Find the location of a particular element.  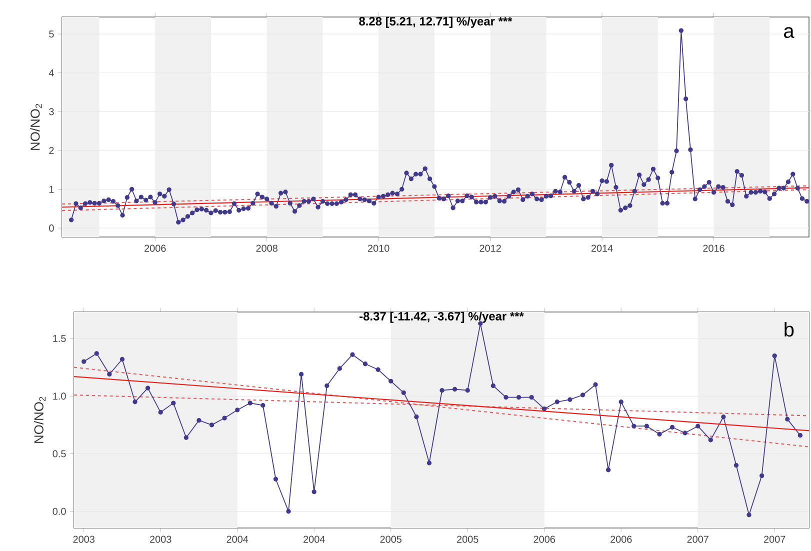

y-tick-label: 0 is located at coordinates (51, 228).